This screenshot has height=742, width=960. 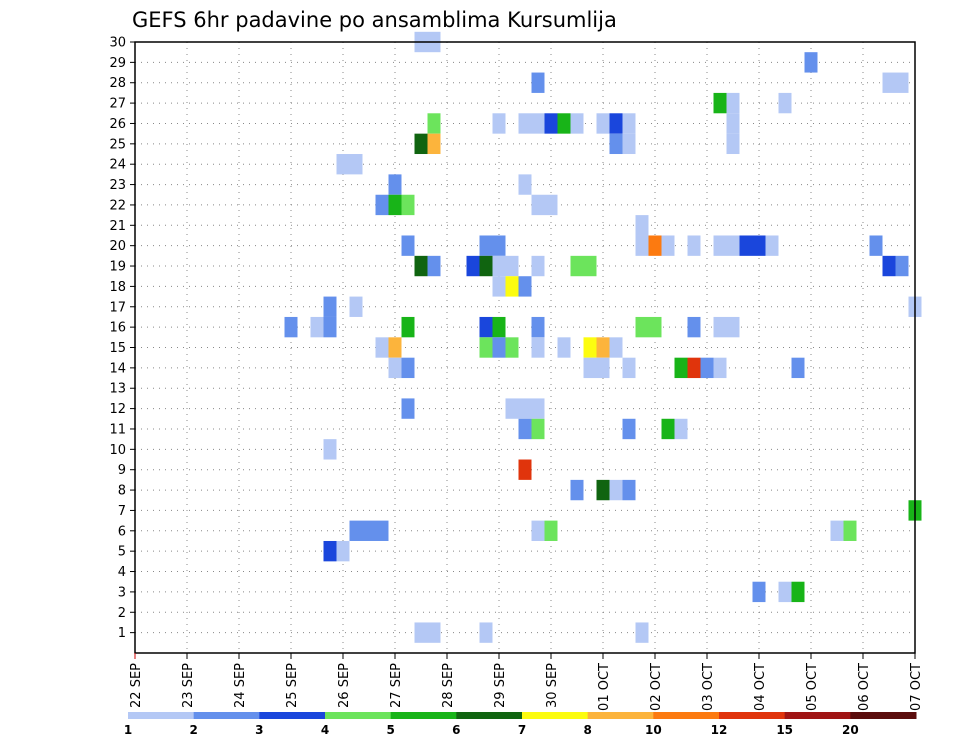 What do you see at coordinates (117, 63) in the screenshot?
I see `y-tick-label: 29` at bounding box center [117, 63].